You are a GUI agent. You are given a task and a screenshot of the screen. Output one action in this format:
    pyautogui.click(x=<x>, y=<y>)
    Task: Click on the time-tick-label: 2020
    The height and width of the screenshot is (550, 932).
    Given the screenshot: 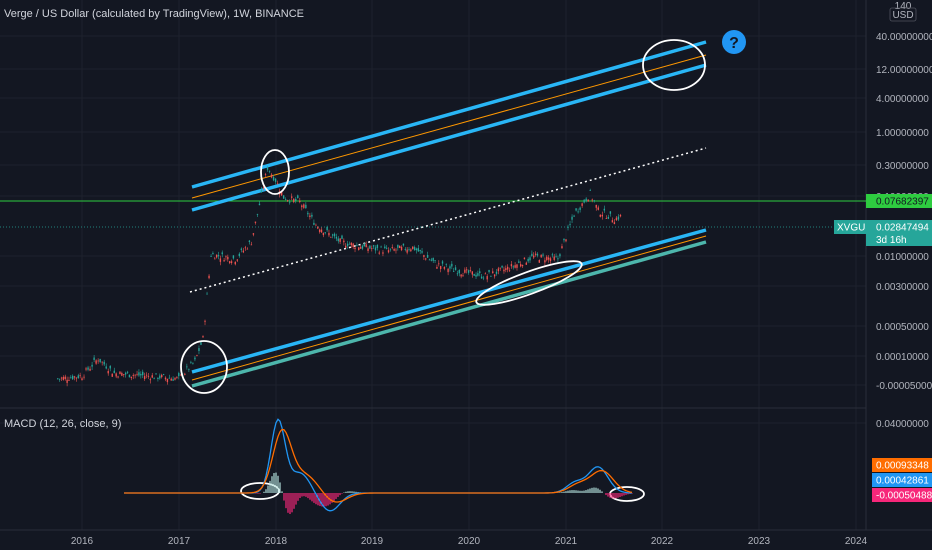 What is the action you would take?
    pyautogui.click(x=469, y=541)
    